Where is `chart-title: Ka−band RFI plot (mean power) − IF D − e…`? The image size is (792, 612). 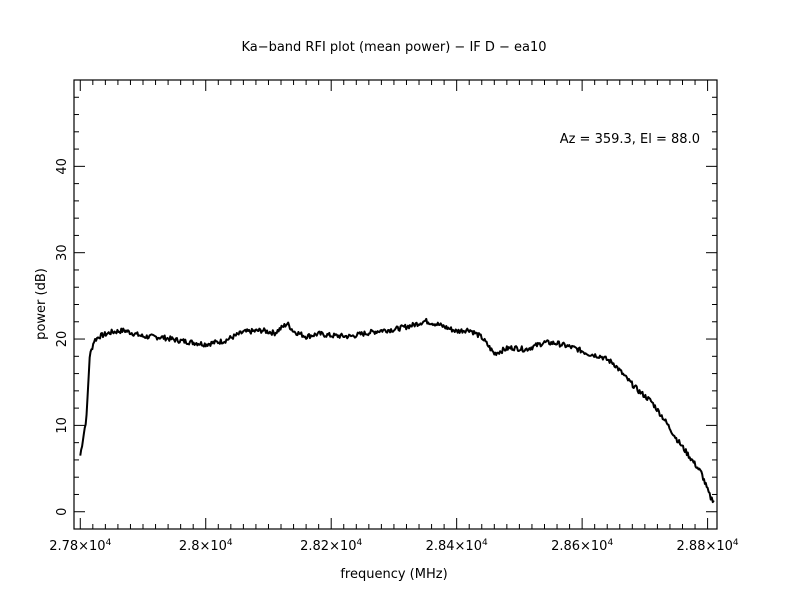
chart-title: Ka−band RFI plot (mean power) − IF D − e… is located at coordinates (393, 47).